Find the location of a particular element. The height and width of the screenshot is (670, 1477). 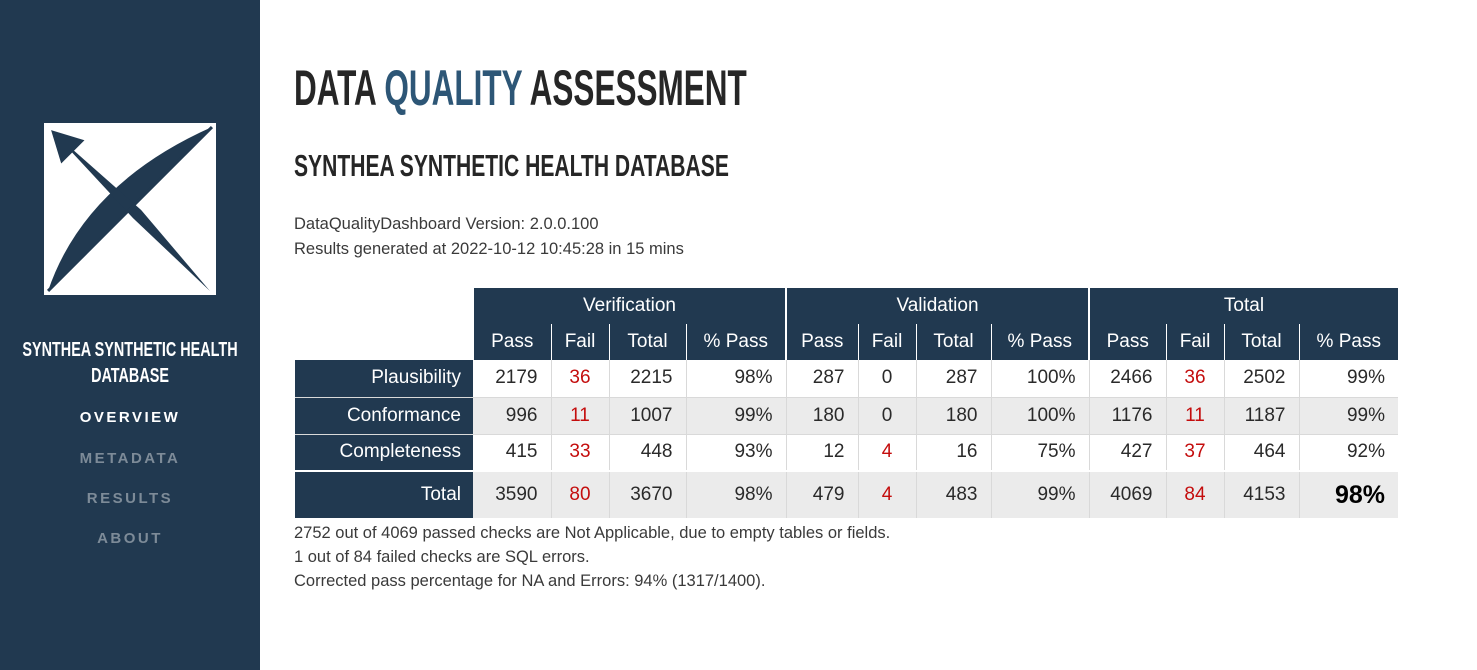

version-line: DataQualityDashboard Version: 2.0.0.100 is located at coordinates (446, 224).